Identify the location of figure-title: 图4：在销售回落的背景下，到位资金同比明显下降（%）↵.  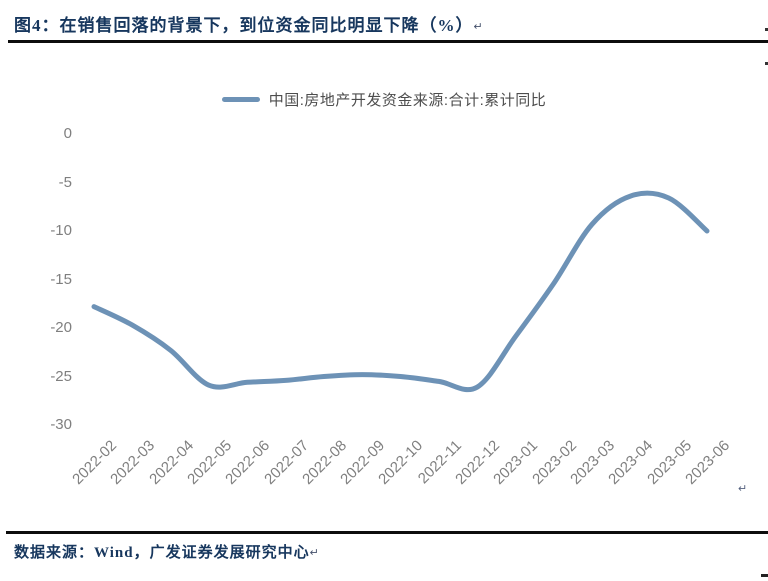
(384, 23).